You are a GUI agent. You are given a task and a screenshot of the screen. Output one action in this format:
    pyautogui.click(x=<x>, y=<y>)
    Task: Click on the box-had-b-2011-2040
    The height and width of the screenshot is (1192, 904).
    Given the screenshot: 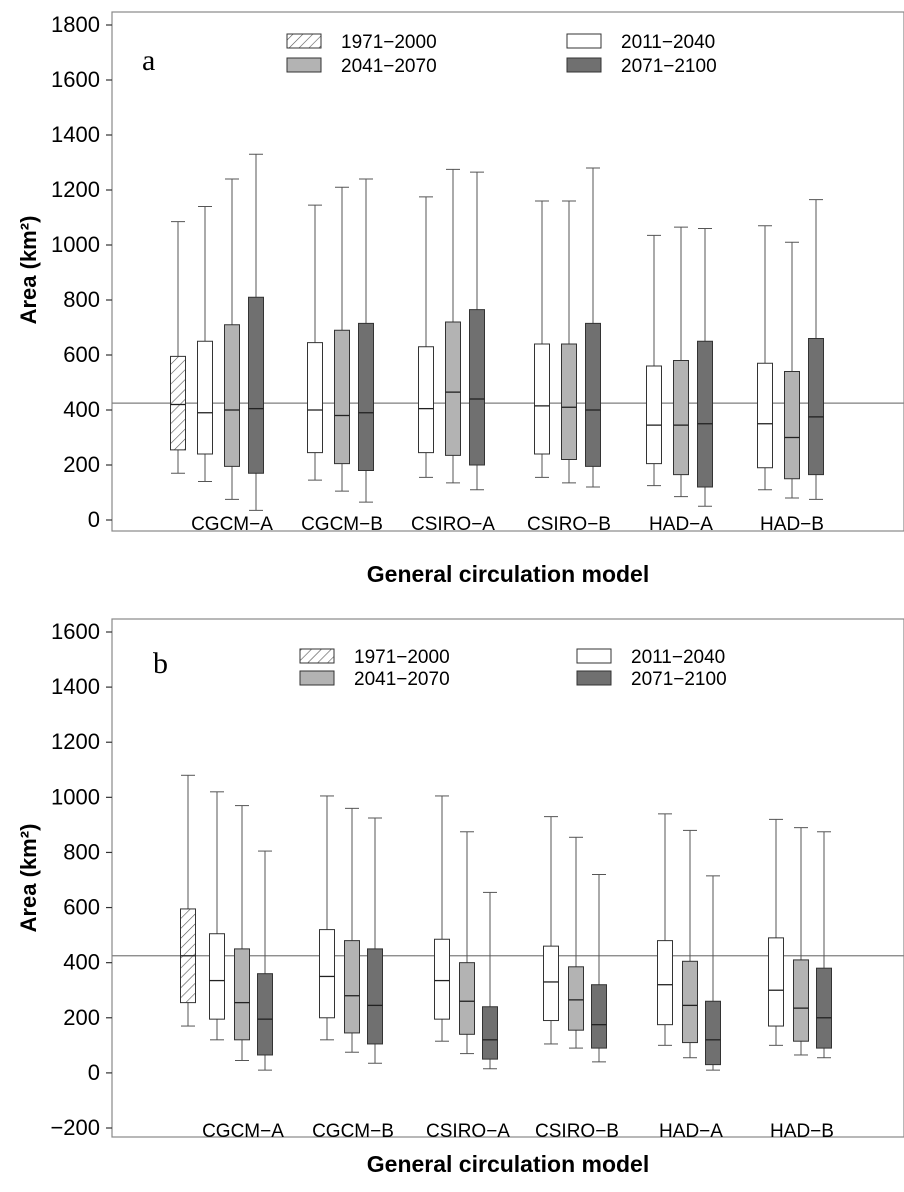 What is the action you would take?
    pyautogui.click(x=765, y=358)
    